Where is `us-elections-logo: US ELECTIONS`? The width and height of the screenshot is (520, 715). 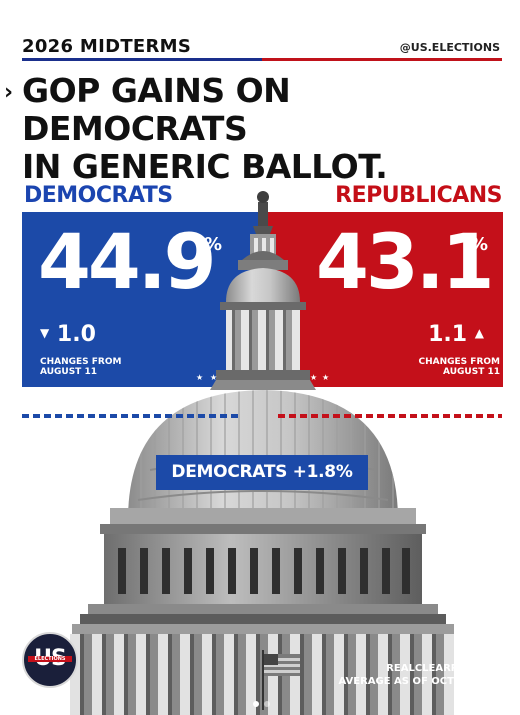 us-elections-logo: US ELECTIONS is located at coordinates (50, 660).